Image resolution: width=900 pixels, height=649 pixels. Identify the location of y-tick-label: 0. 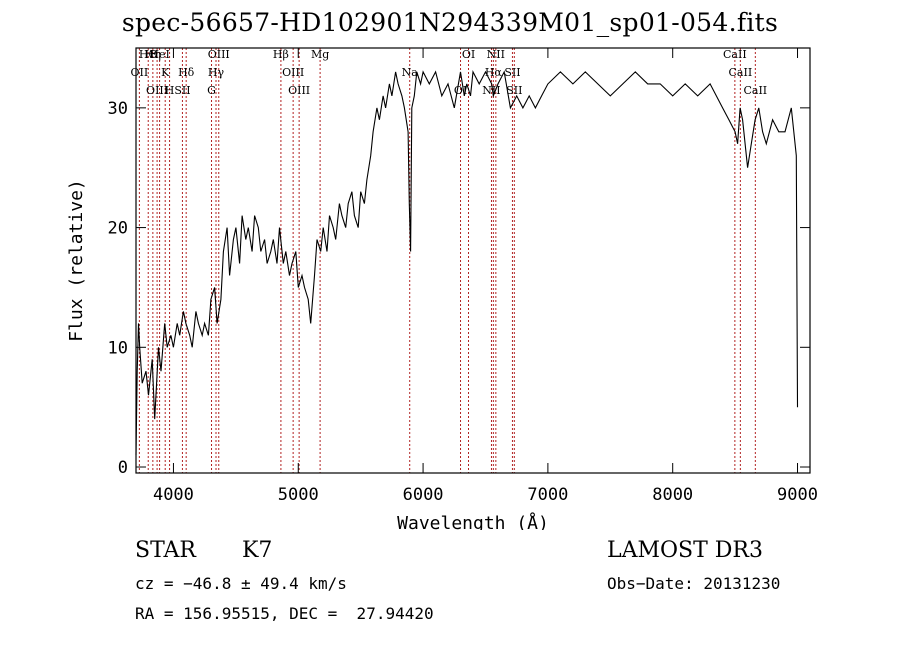
(123, 468).